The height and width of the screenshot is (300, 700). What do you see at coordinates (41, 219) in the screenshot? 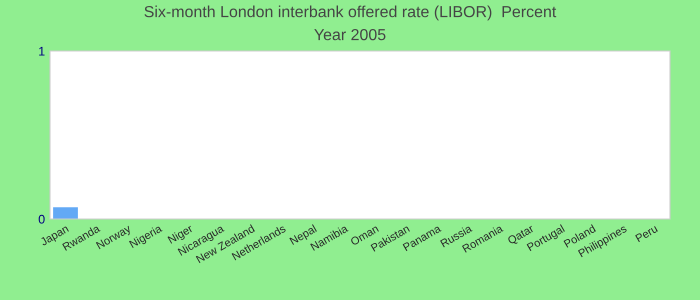
I see `y-tick-label: 0` at bounding box center [41, 219].